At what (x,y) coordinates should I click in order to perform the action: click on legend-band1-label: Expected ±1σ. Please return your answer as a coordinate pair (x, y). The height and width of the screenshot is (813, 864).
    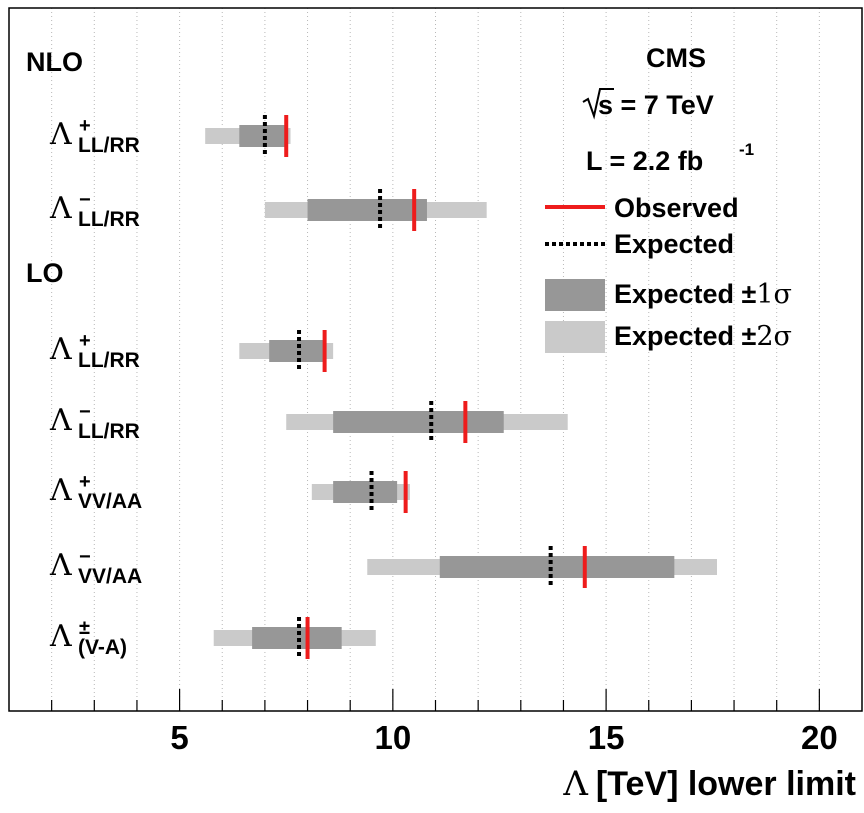
    Looking at the image, I should click on (703, 294).